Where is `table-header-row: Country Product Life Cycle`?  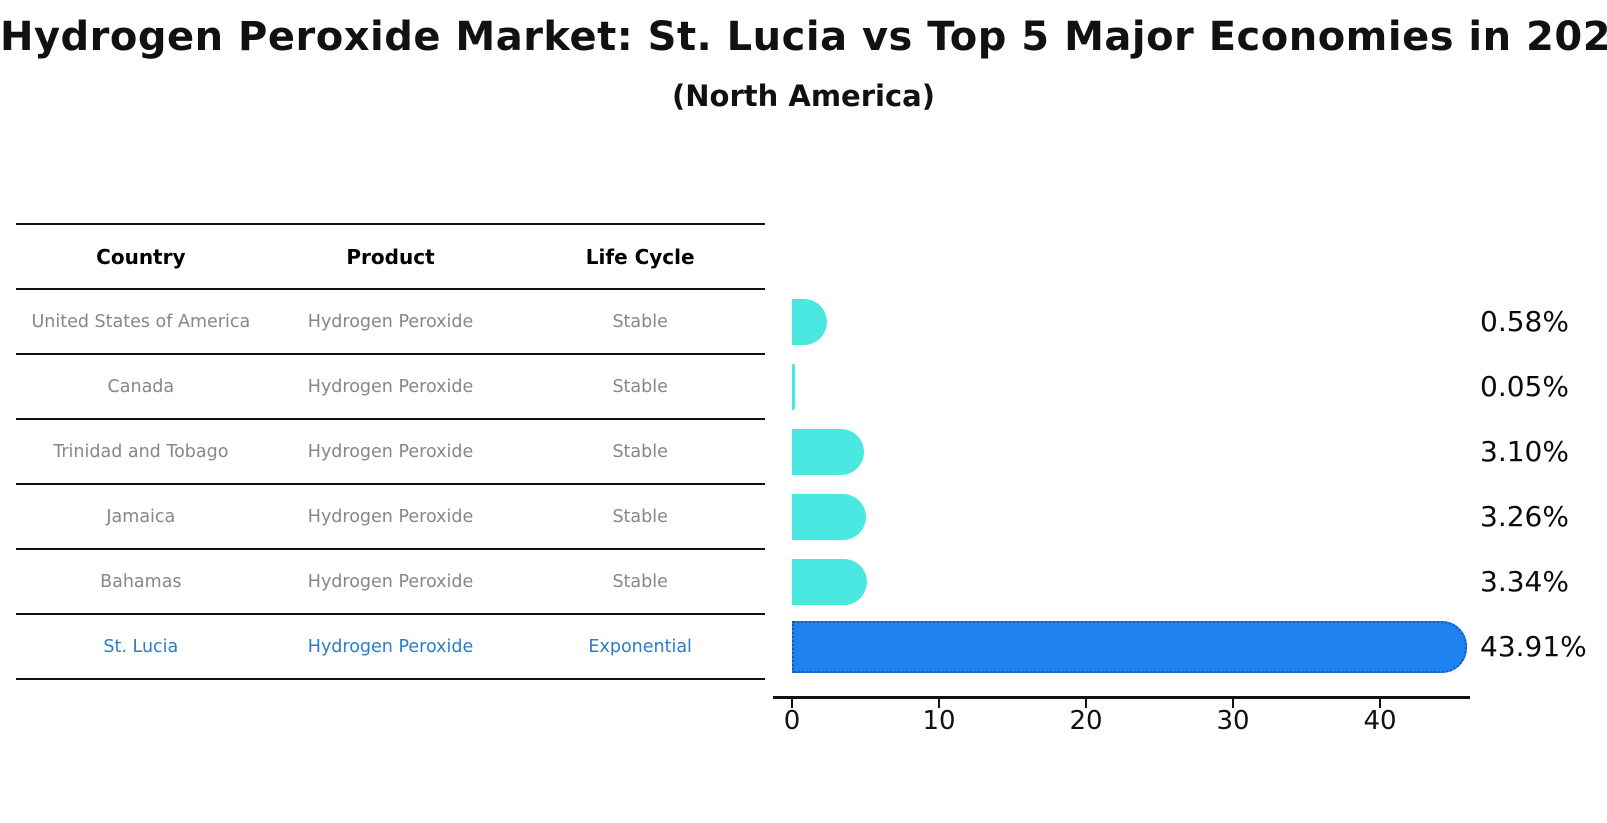
table-header-row: Country Product Life Cycle is located at coordinates (390, 257).